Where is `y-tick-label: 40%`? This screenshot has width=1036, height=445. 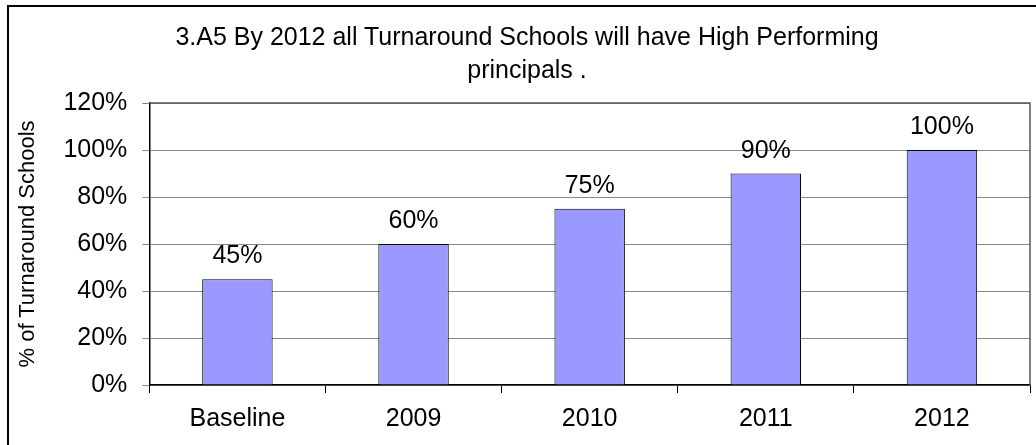
y-tick-label: 40% is located at coordinates (102, 288).